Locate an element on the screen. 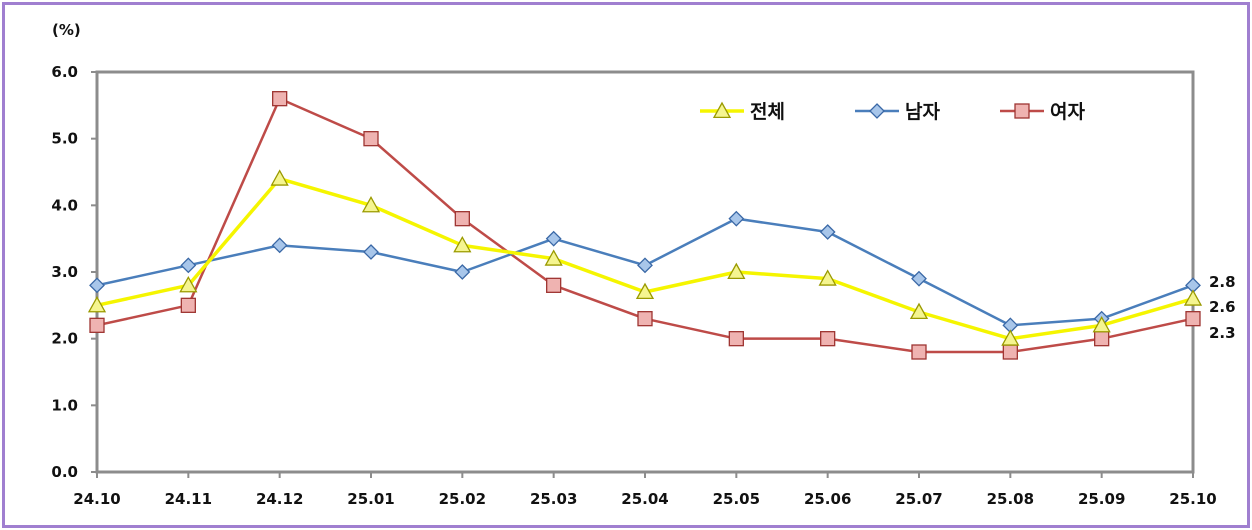 The image size is (1252, 530). y-axis: 0.0 1.0 2.0 3.0 4.0 5.0 6.0 is located at coordinates (74, 272).